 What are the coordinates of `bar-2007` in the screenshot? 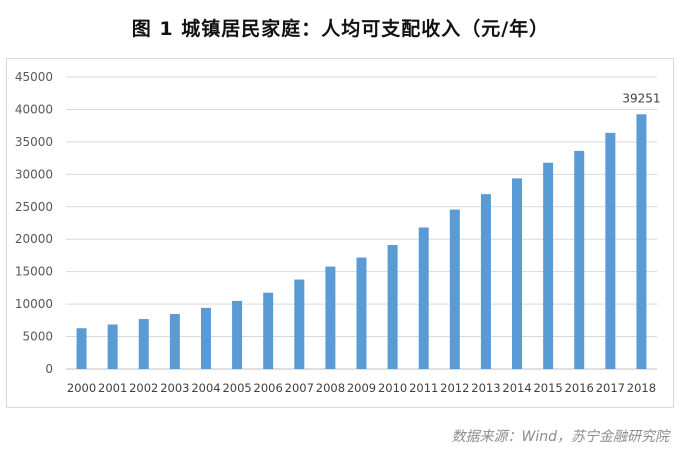 It's located at (299, 324).